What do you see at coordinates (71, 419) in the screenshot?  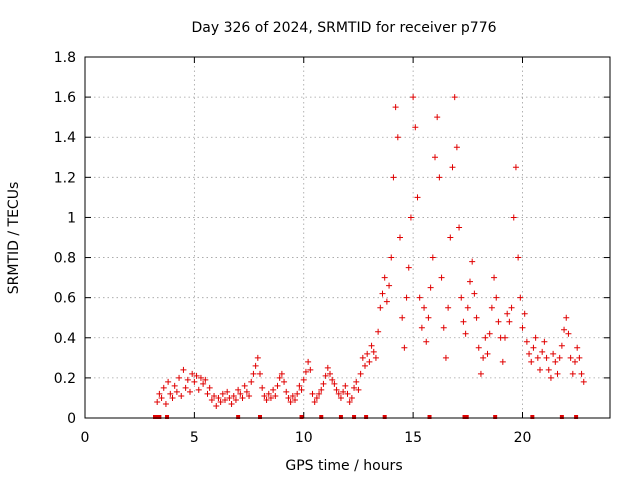 I see `y-tick-label: 0` at bounding box center [71, 419].